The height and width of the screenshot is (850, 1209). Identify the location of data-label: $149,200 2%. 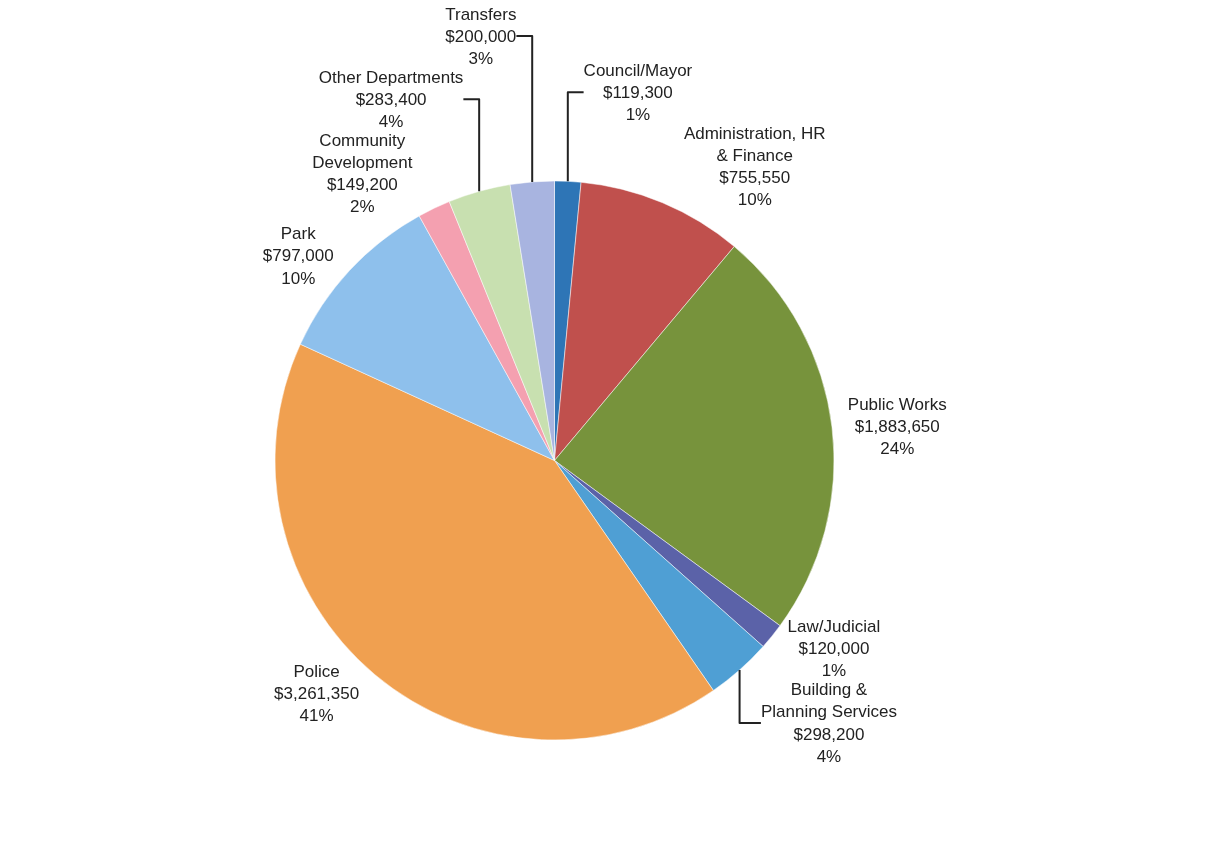
(362, 196).